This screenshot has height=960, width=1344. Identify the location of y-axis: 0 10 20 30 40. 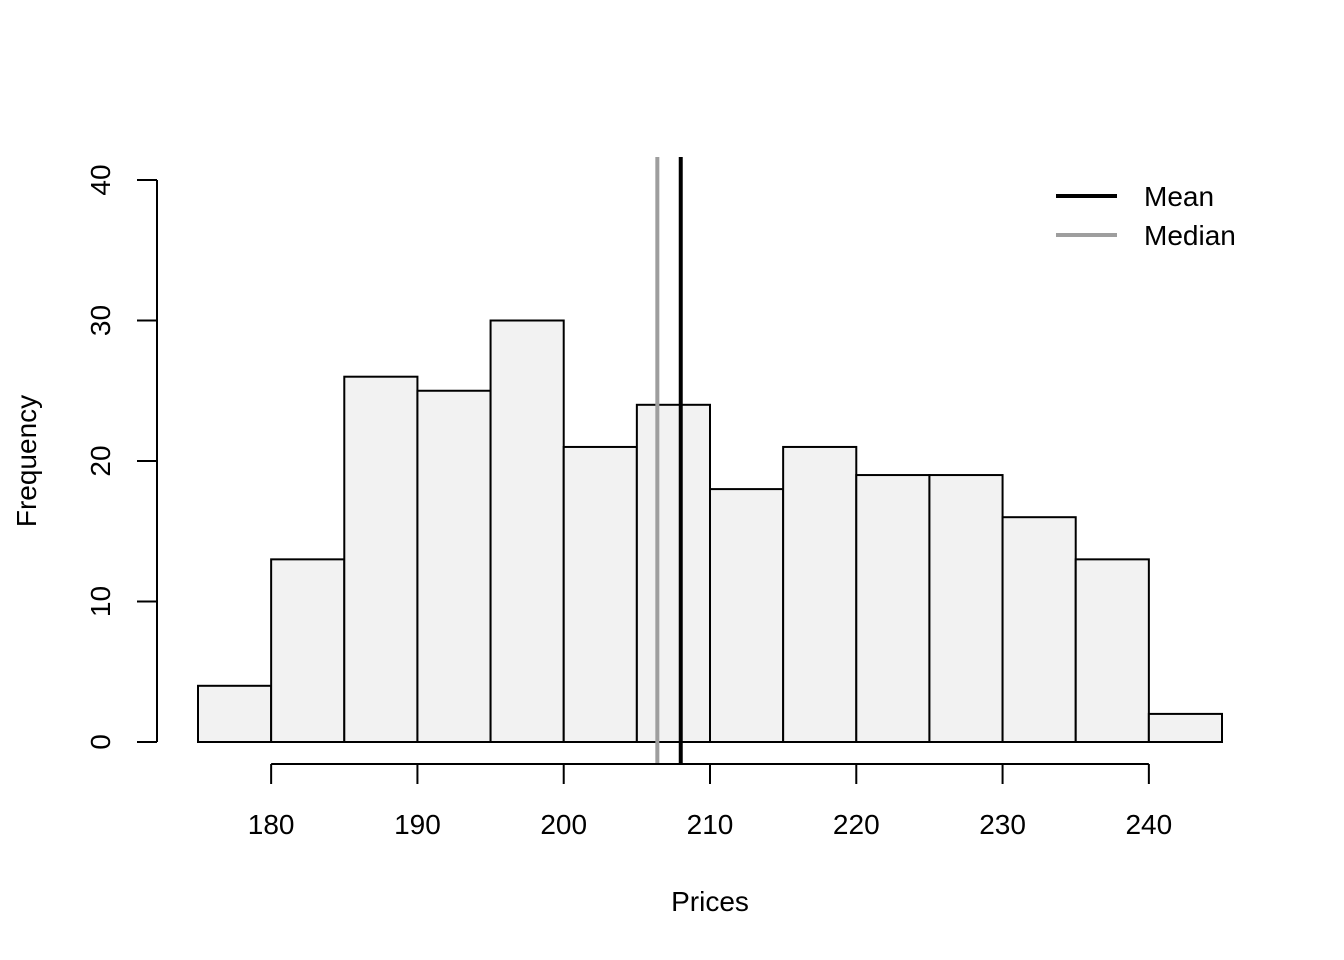
(121, 457).